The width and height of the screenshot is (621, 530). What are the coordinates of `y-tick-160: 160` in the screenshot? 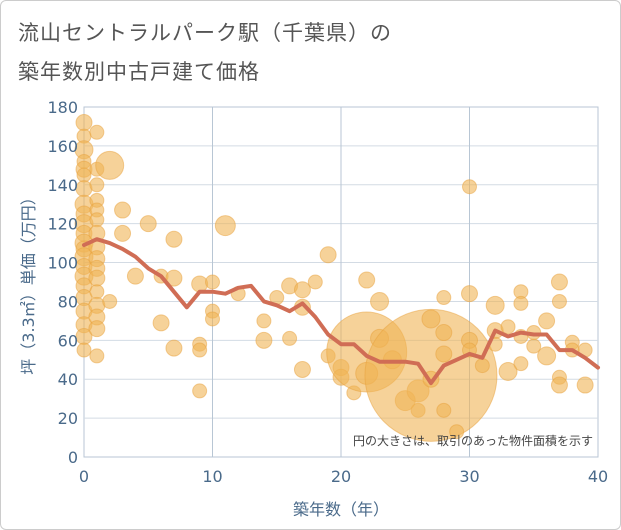 It's located at (62, 146).